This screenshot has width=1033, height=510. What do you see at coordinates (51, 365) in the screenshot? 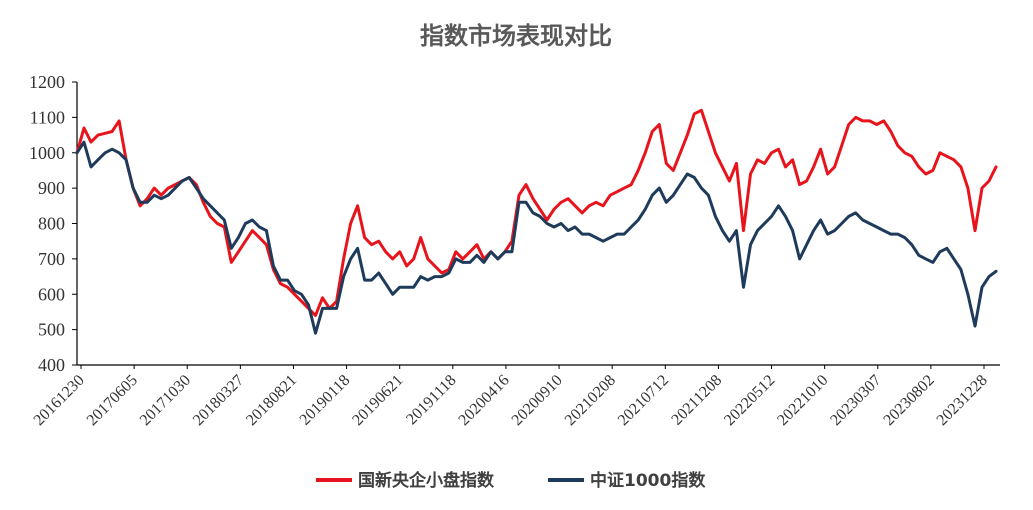
I see `y-tick-label: 400` at bounding box center [51, 365].